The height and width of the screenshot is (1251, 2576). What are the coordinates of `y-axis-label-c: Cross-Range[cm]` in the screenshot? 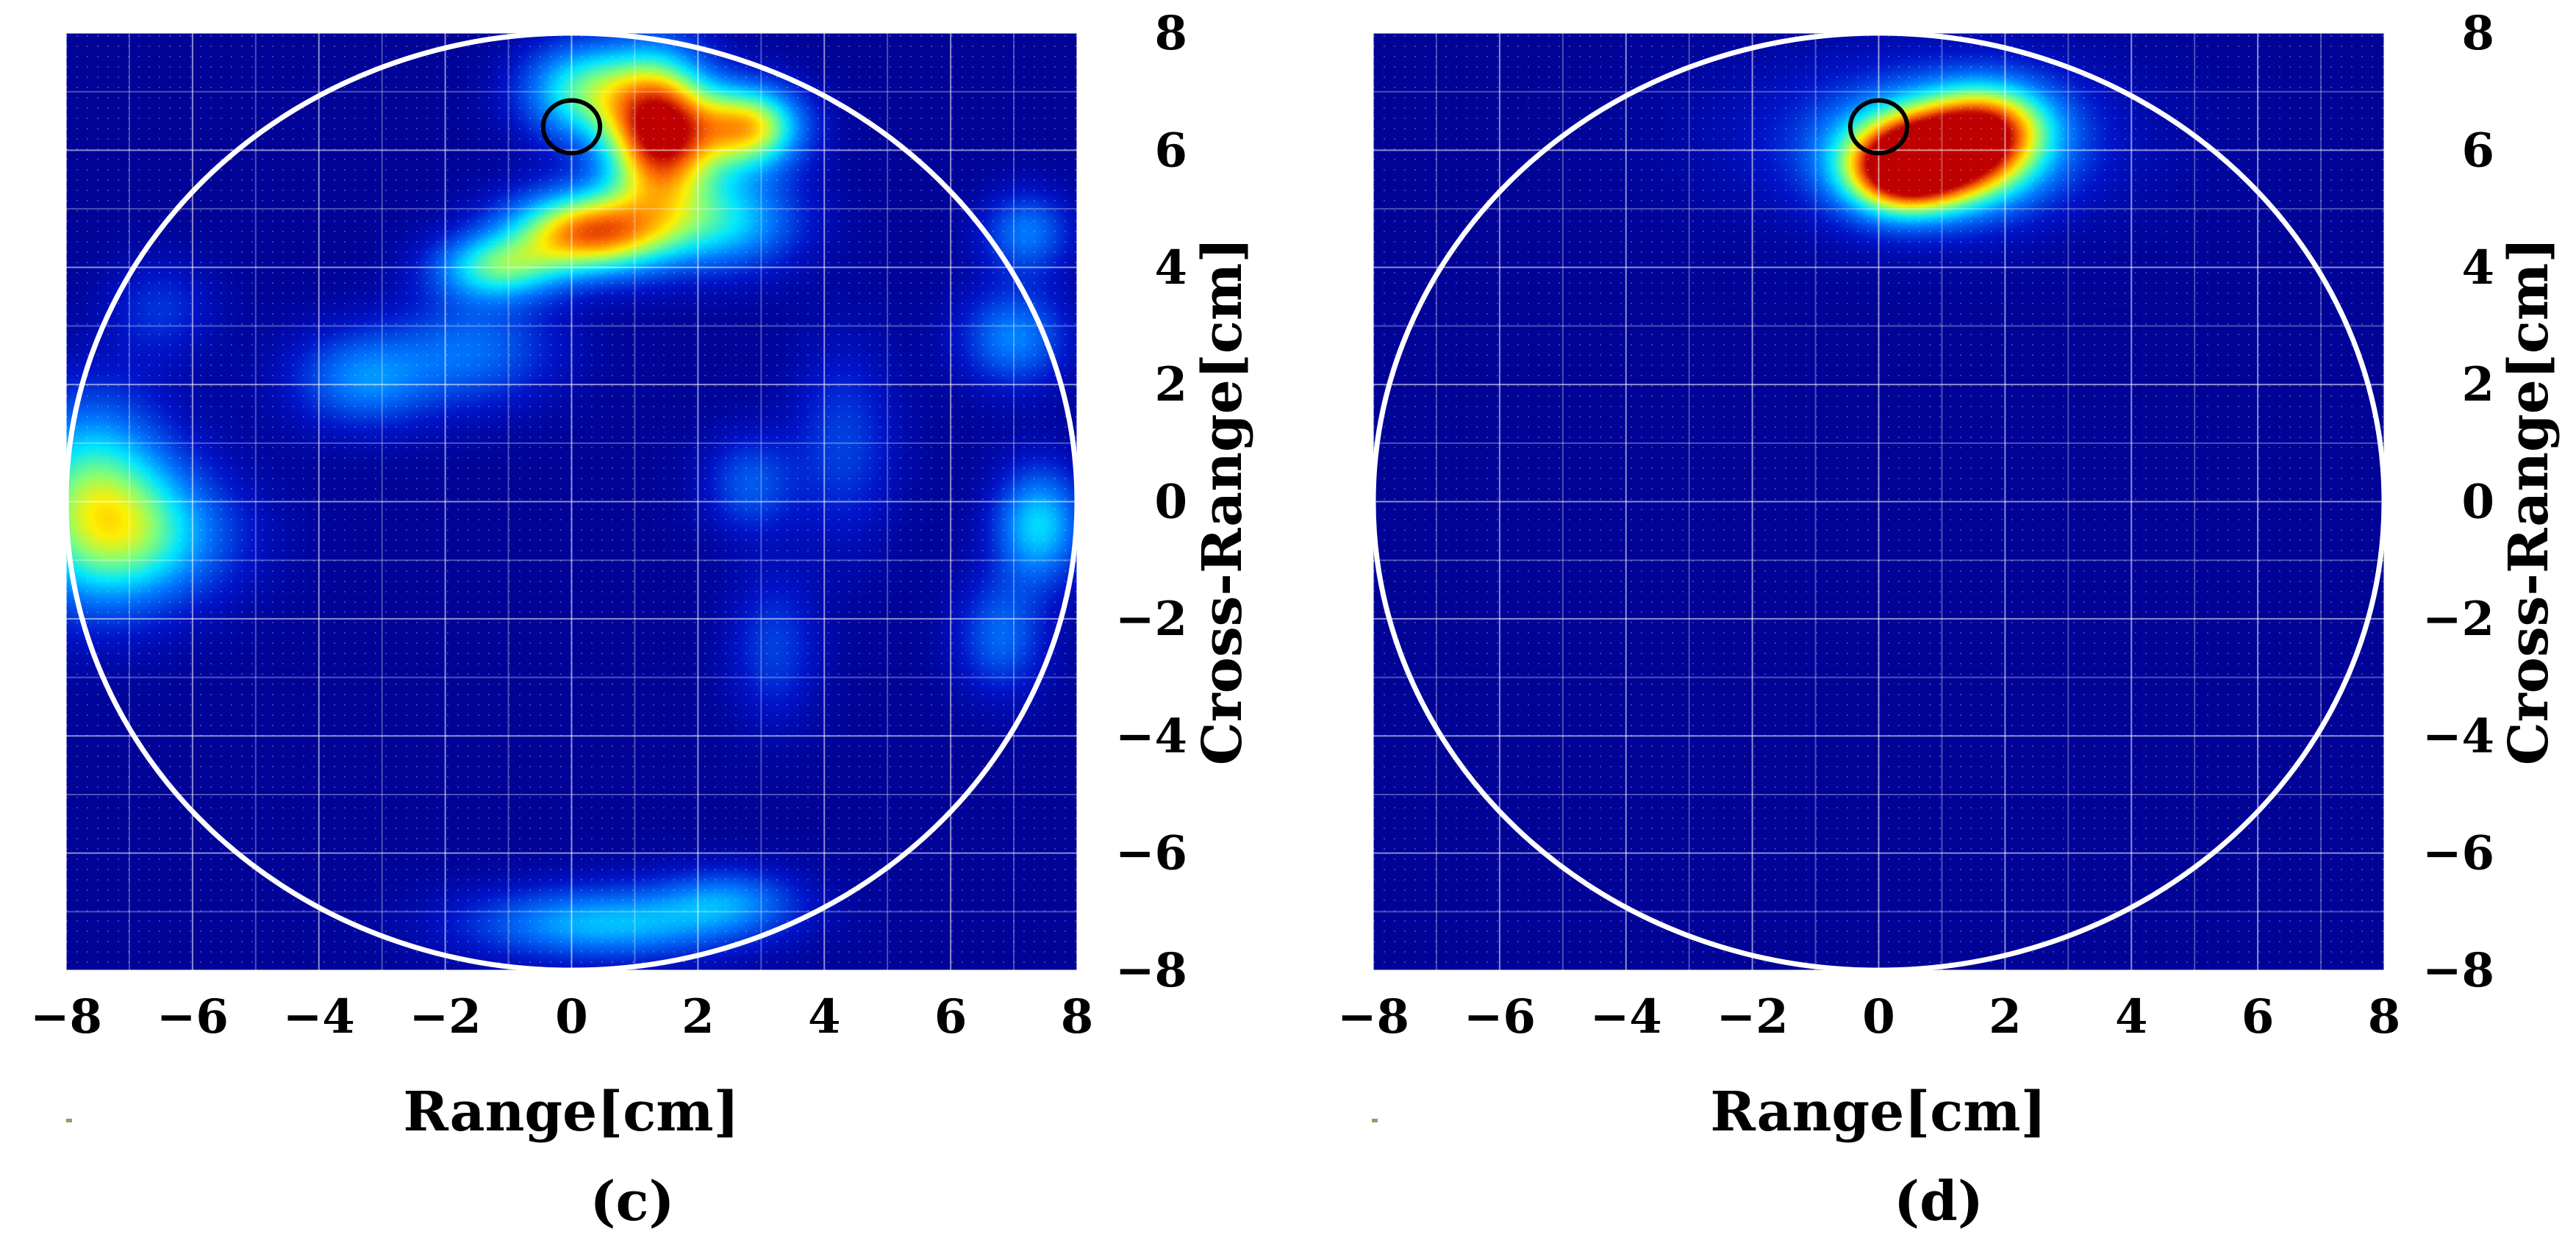 It's located at (1222, 501).